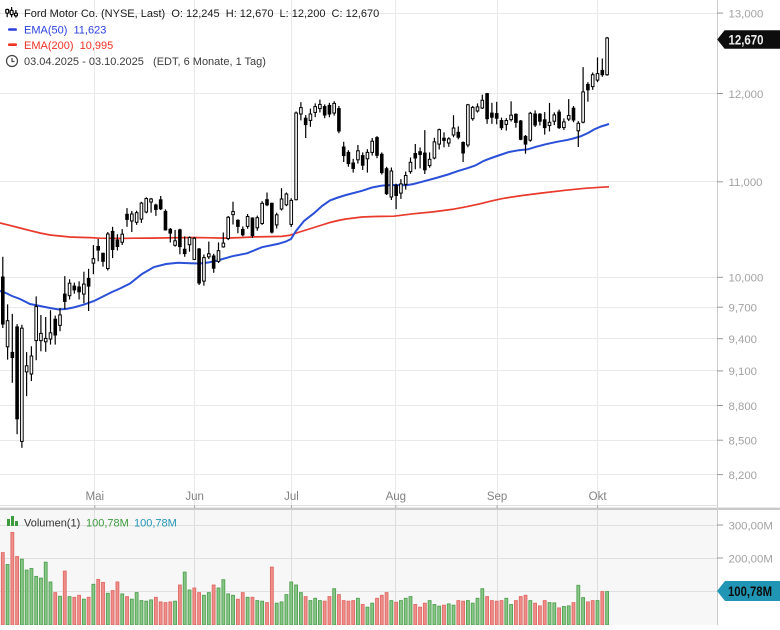 The image size is (780, 630). Describe the element at coordinates (194, 497) in the screenshot. I see `svg-text: Jun` at that location.